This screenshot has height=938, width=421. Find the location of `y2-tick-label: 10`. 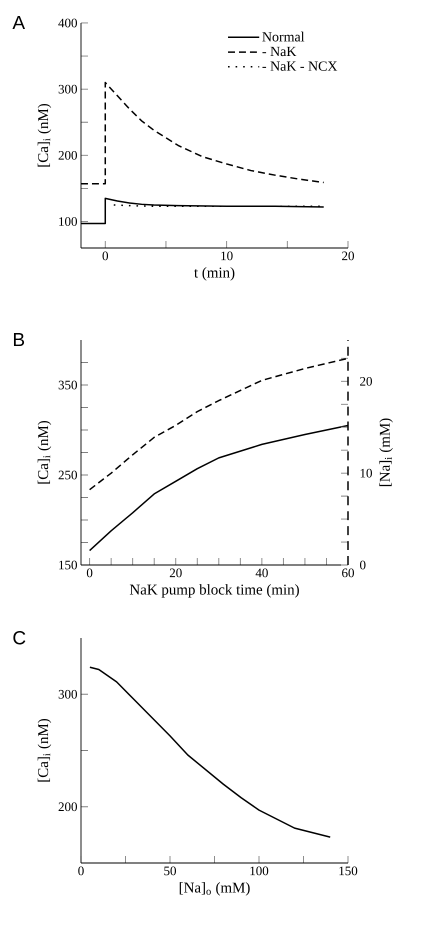

y2-tick-label: 10 is located at coordinates (366, 473).